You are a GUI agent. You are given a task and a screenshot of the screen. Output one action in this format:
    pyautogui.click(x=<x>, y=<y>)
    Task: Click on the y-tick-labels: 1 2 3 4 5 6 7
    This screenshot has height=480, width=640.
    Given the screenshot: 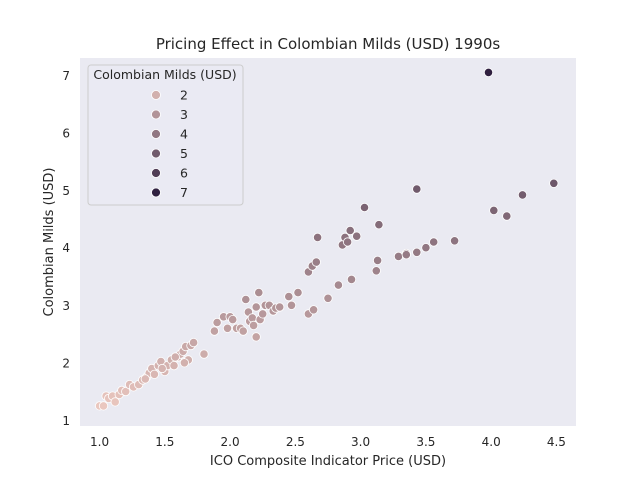 What is the action you would take?
    pyautogui.click(x=66, y=248)
    